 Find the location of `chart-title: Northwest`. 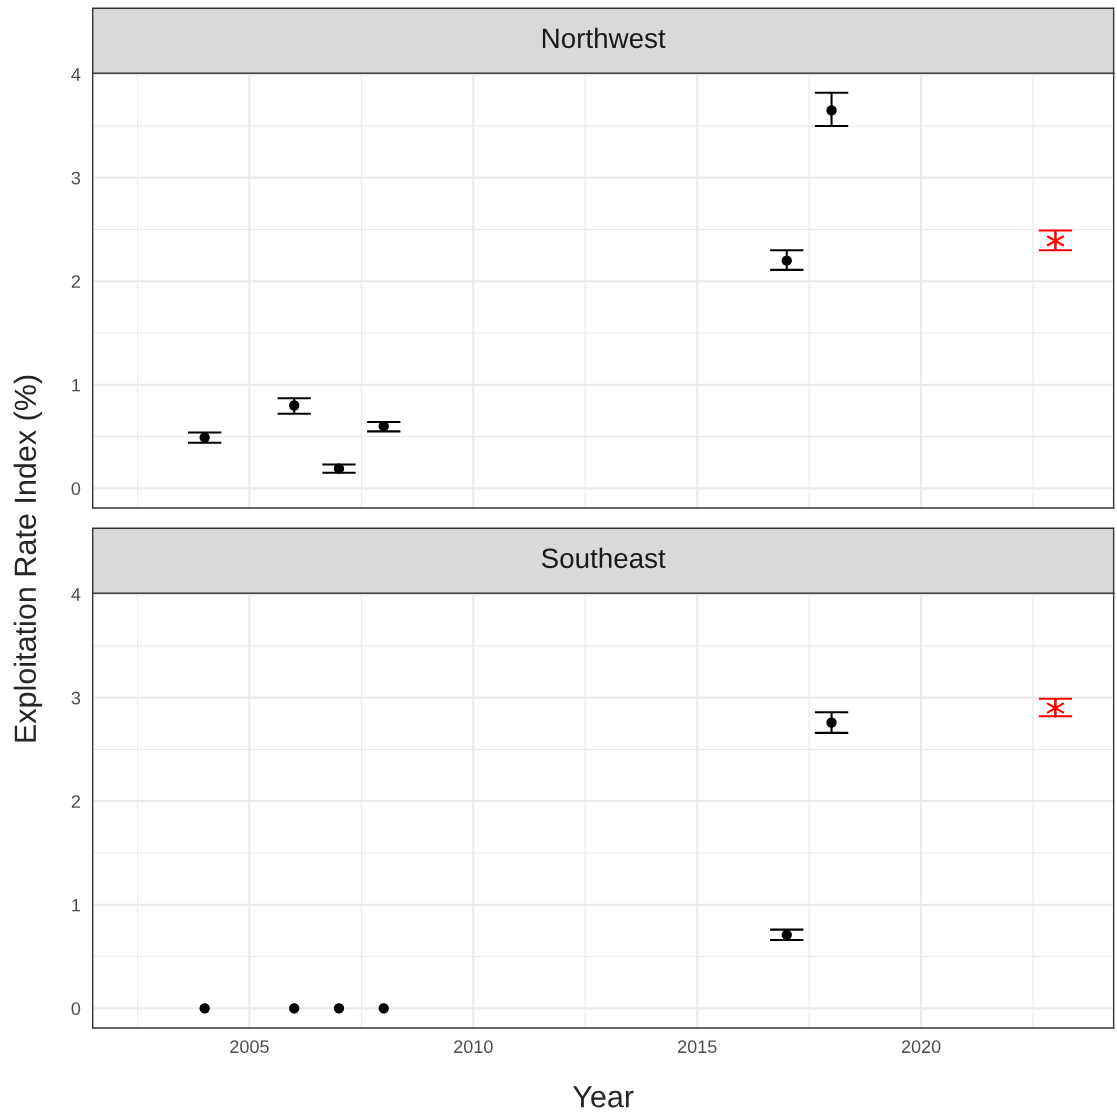

chart-title: Northwest is located at coordinates (604, 38).